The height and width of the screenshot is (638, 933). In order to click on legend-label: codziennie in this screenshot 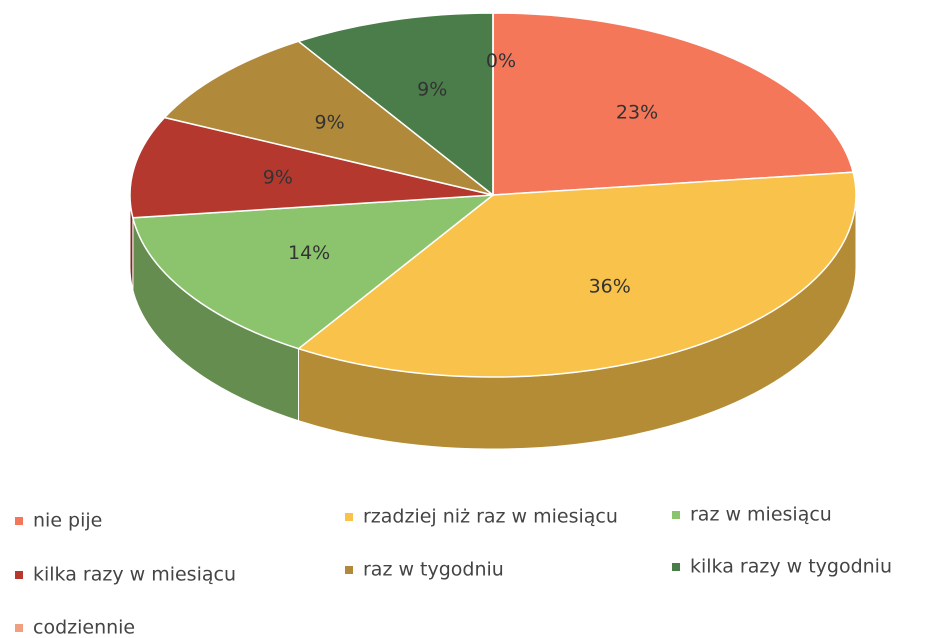, I will do `click(84, 627)`.